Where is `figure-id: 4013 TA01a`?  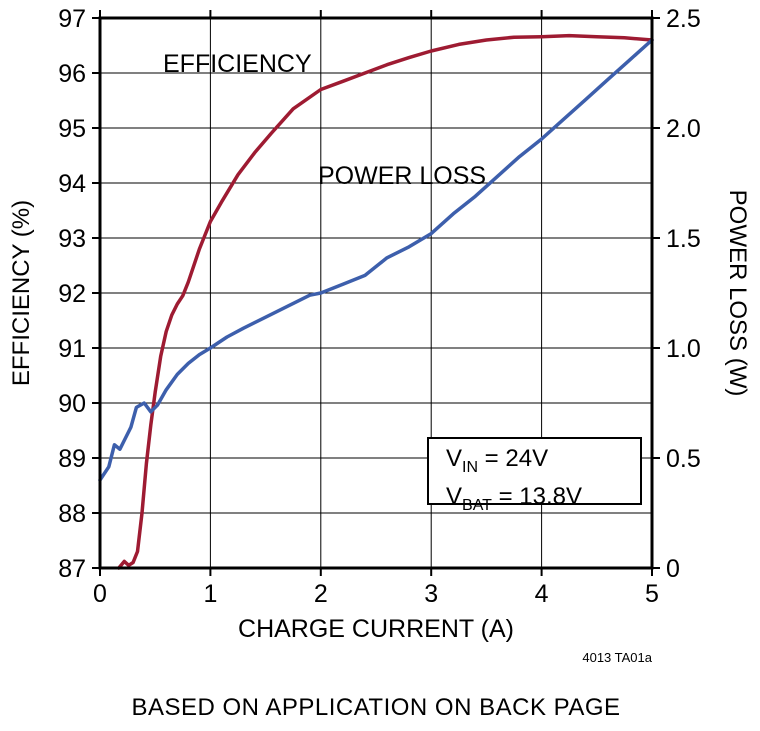
figure-id: 4013 TA01a is located at coordinates (617, 657).